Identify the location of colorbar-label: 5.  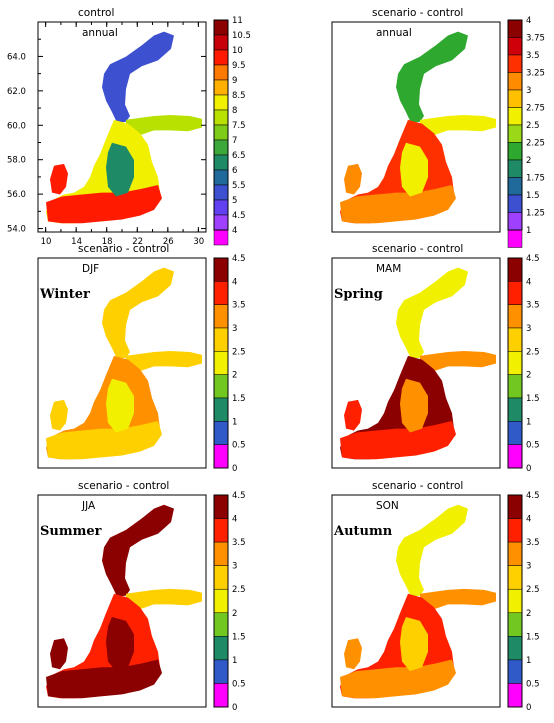
(234, 201).